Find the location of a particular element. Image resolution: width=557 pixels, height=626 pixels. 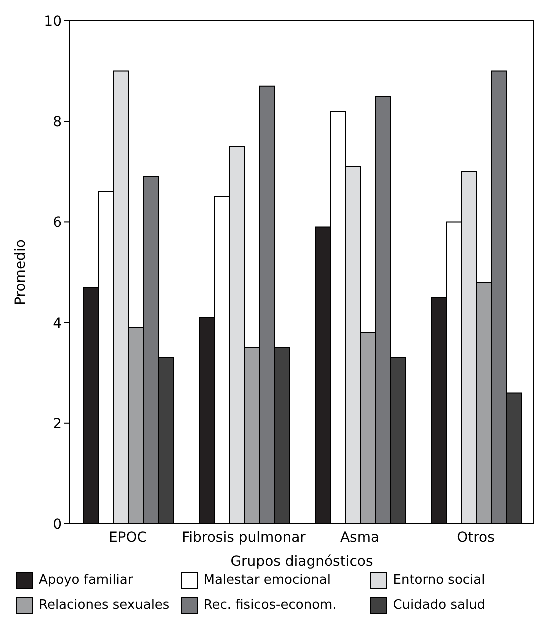

y-axis-title: Promedio is located at coordinates (20, 273).